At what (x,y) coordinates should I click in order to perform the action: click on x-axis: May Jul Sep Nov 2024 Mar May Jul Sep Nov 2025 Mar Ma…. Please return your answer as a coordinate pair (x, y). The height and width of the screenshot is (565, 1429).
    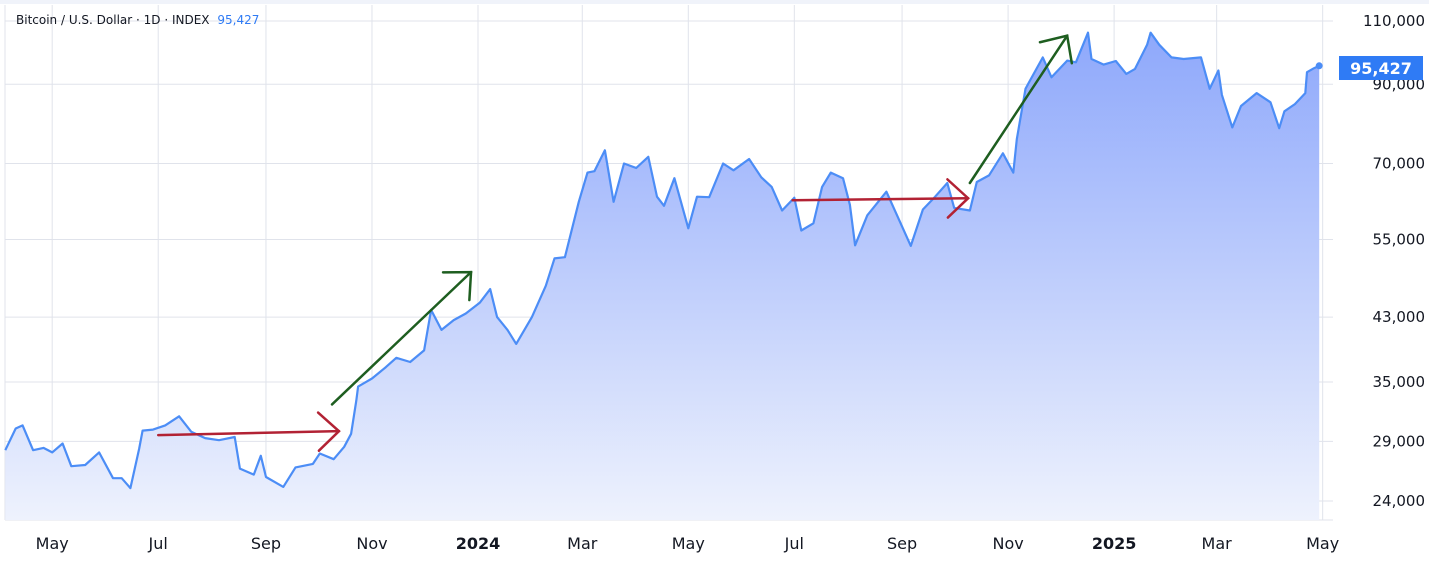
    Looking at the image, I should click on (688, 543).